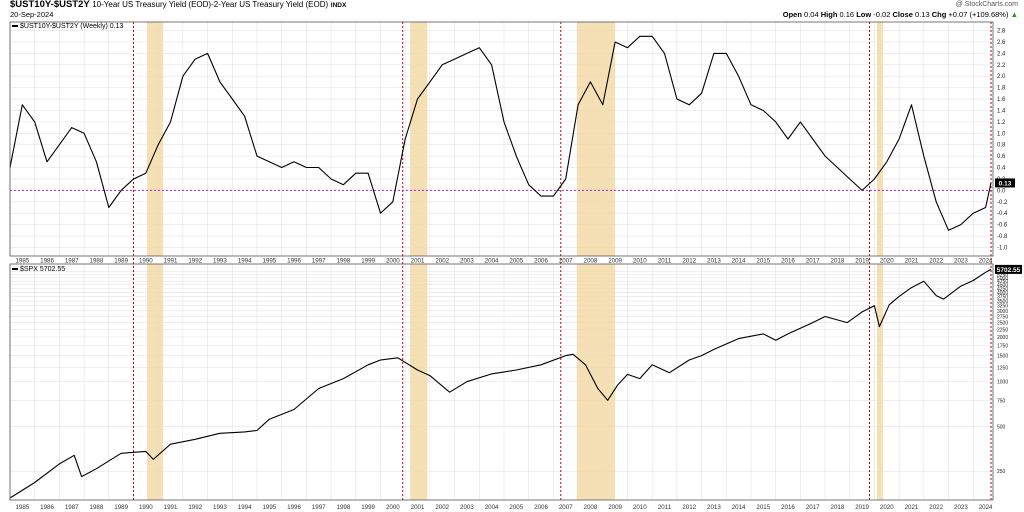 This screenshot has width=1024, height=512. What do you see at coordinates (15, 269) in the screenshot?
I see `legend-swatch` at bounding box center [15, 269].